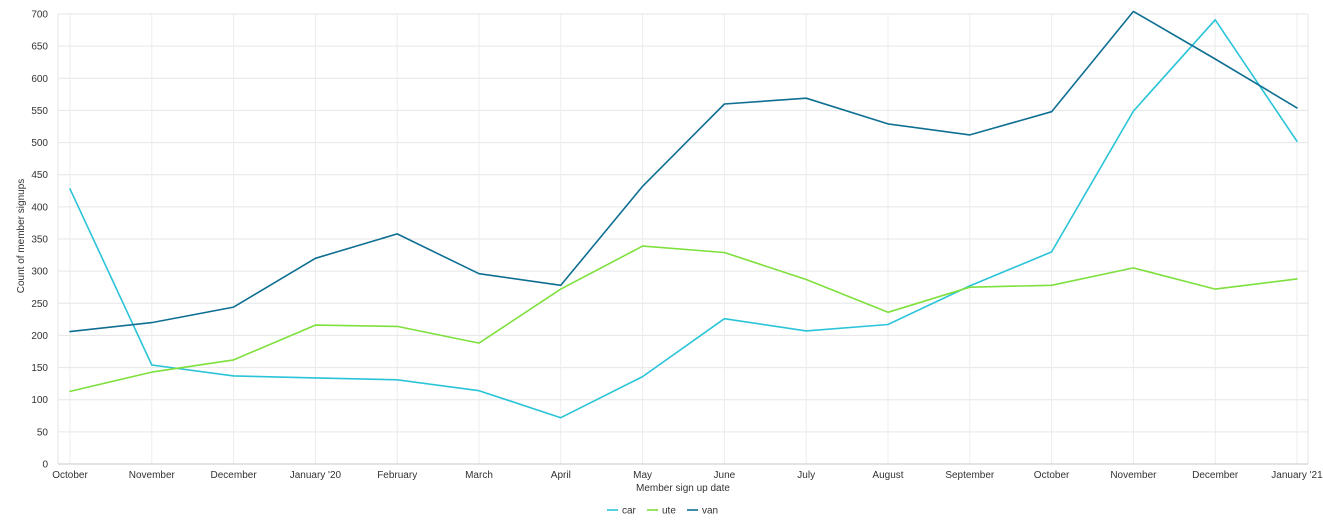  Describe the element at coordinates (43, 432) in the screenshot. I see `y-tick-label: 50` at that location.